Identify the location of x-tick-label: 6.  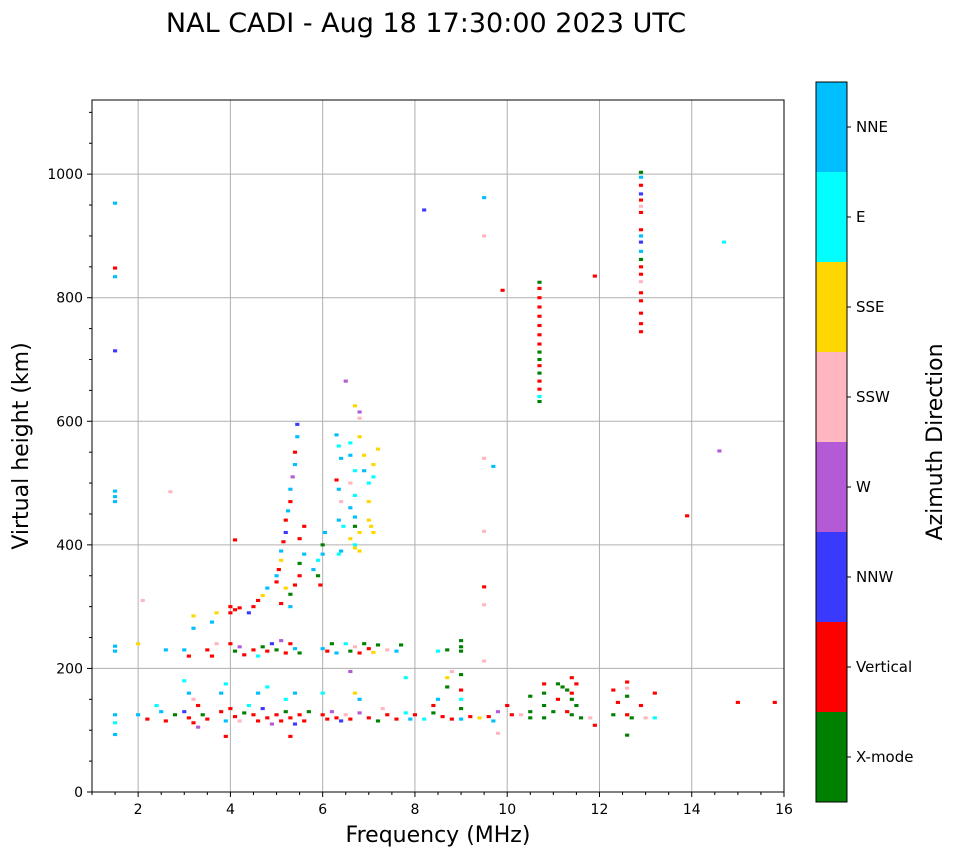
(322, 810).